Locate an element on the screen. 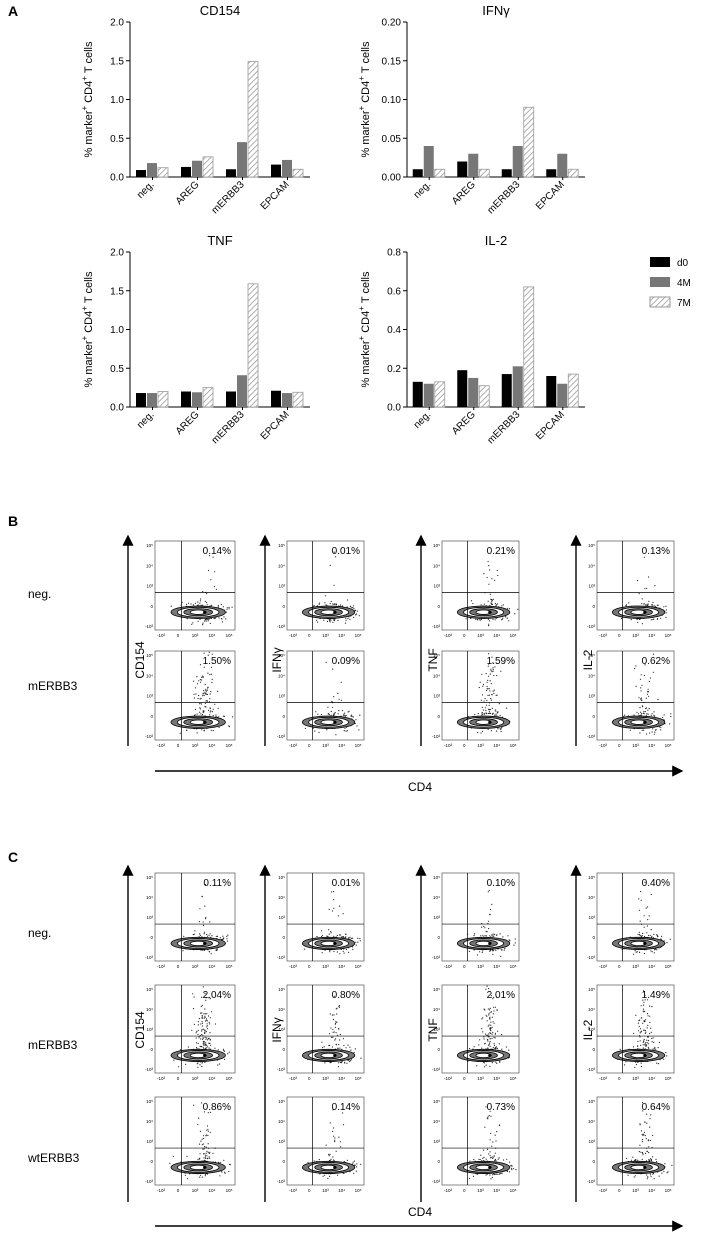 The width and height of the screenshot is (722, 1240). flow-x-tick-label: 10⁴ is located at coordinates (341, 1190).